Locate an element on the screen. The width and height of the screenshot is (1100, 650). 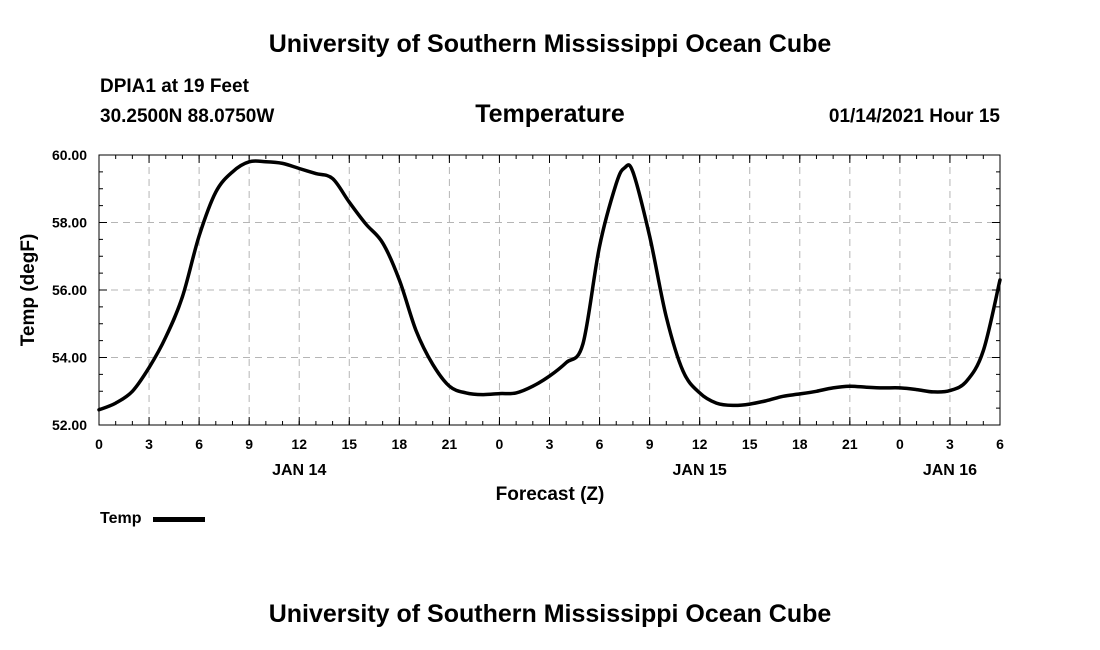
y-tick-label: 56.00 is located at coordinates (69, 290).